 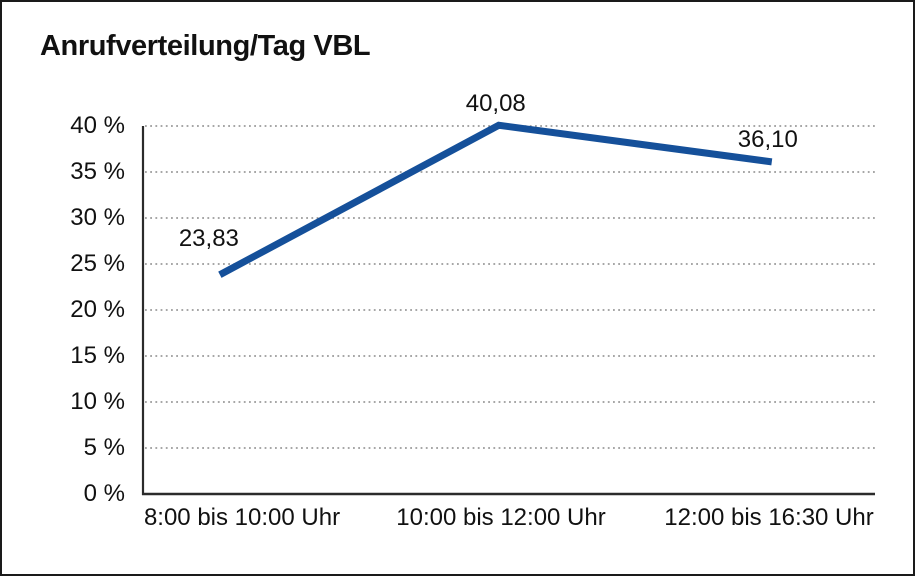 What do you see at coordinates (205, 46) in the screenshot?
I see `chart-title: Anrufverteilung/Tag VBL` at bounding box center [205, 46].